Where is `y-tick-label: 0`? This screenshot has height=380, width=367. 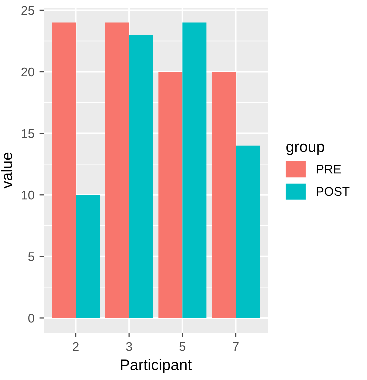 y-tick-label: 0 is located at coordinates (31, 318).